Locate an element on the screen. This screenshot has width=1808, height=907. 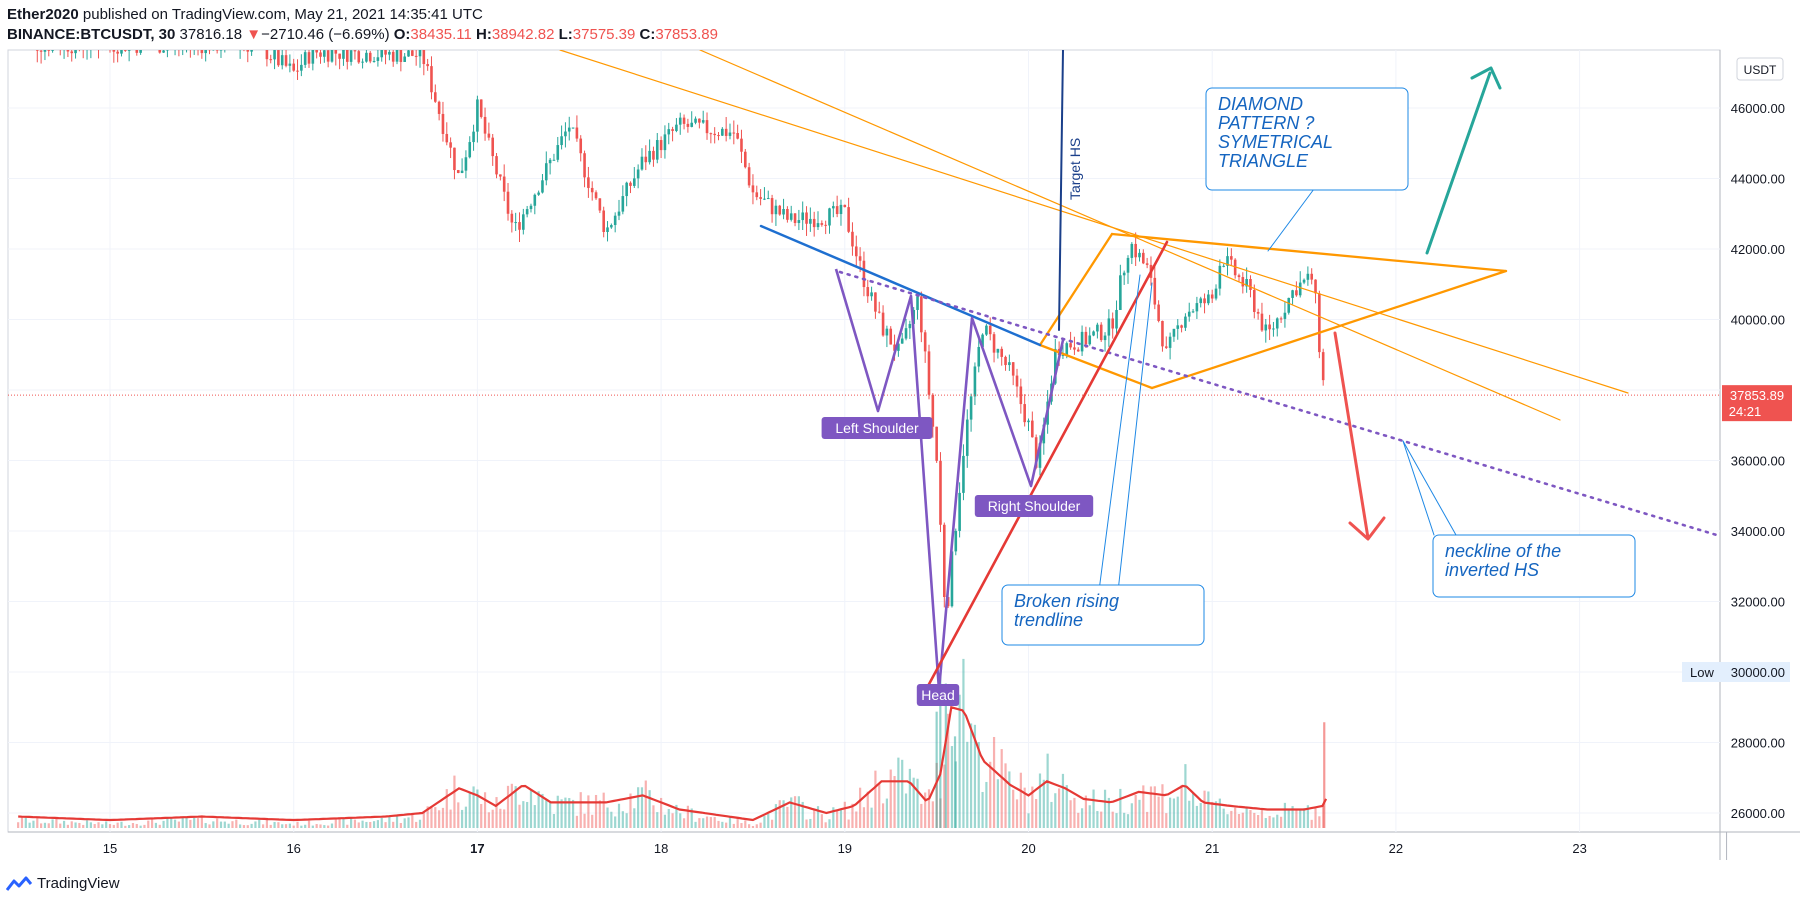
callout-pointer is located at coordinates (1116, 456).